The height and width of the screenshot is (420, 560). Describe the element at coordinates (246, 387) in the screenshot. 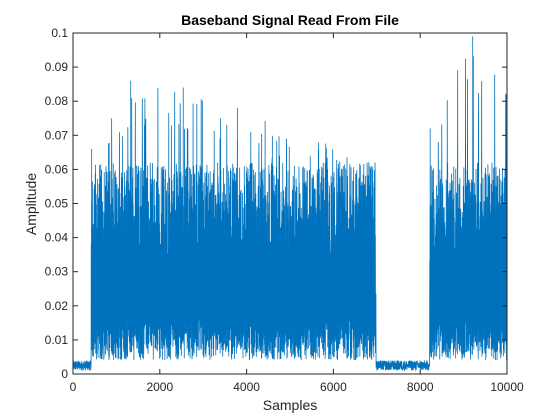

I see `x-tick-label: 4000` at that location.